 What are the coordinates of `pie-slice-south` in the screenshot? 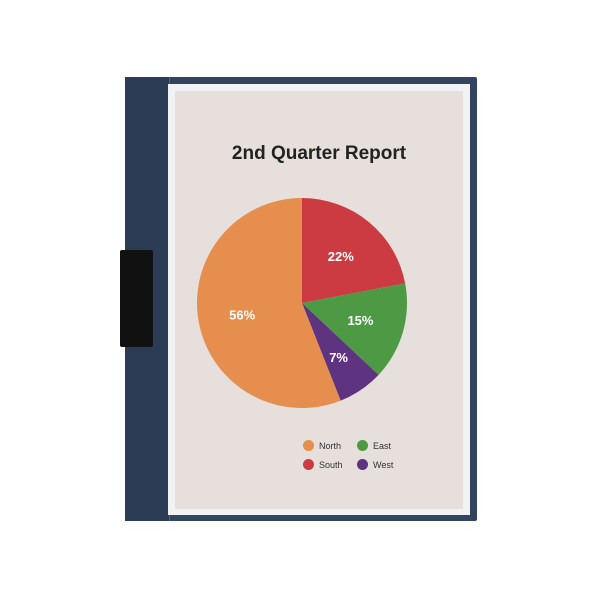 It's located at (354, 250).